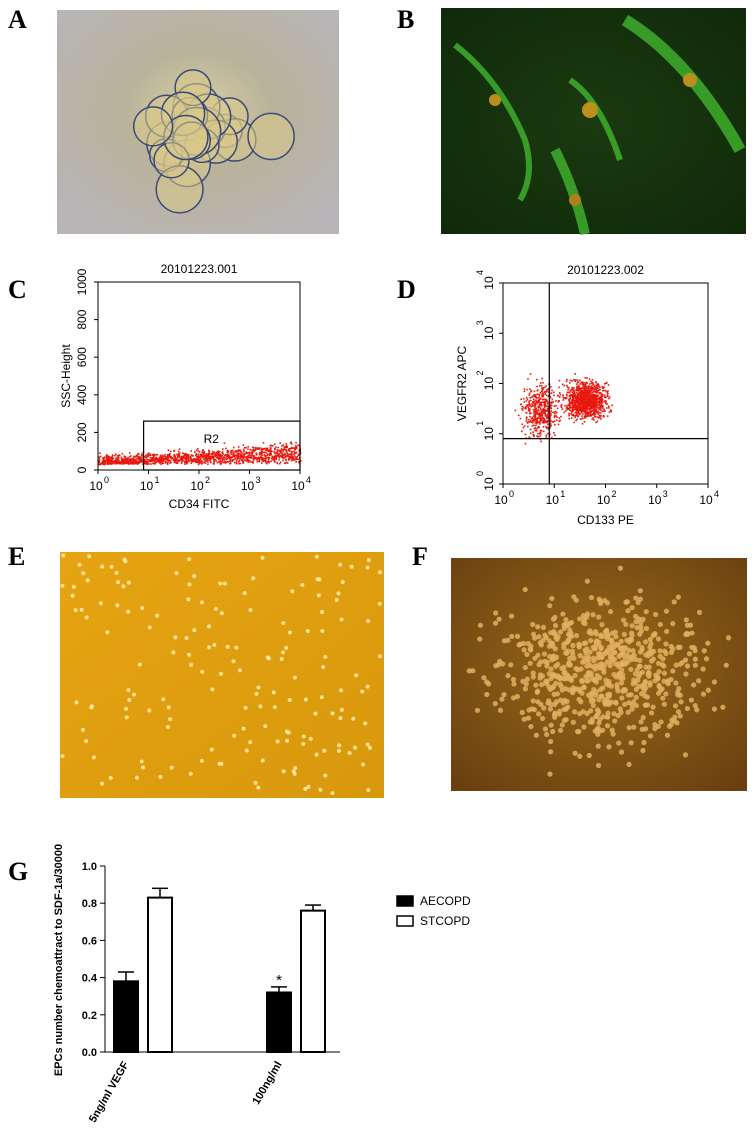 Image resolution: width=756 pixels, height=1129 pixels. I want to click on bar, so click(160, 974).